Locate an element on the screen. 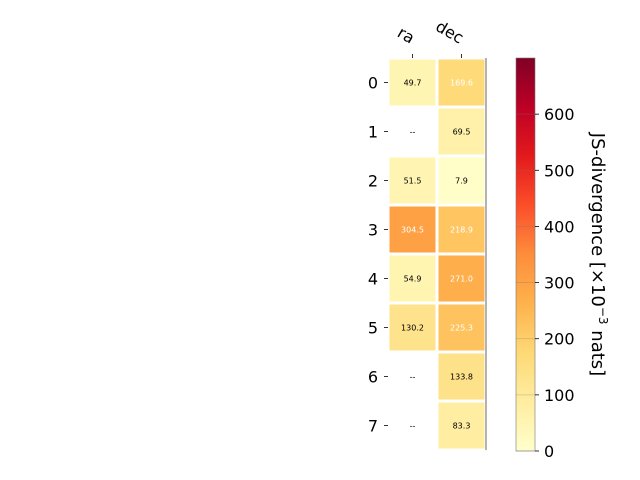 The width and height of the screenshot is (640, 480). cell-value-label: 133.8 is located at coordinates (461, 377).